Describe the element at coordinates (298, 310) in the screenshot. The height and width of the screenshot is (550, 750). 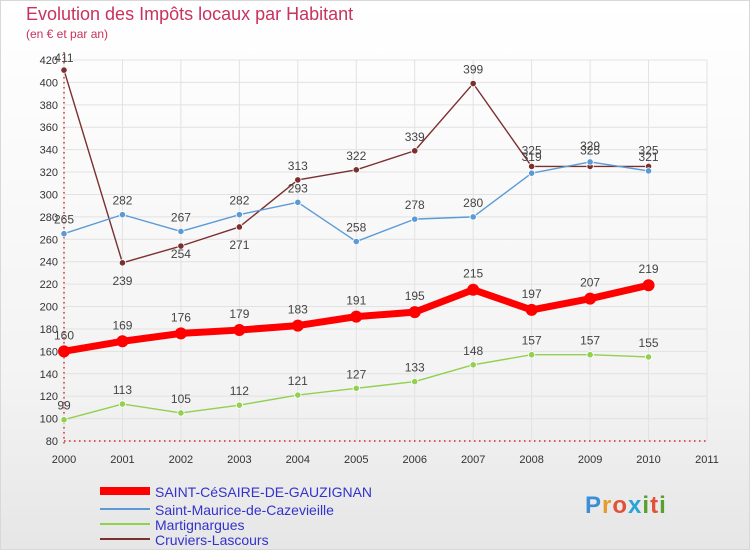
I see `data-label: 183` at that location.